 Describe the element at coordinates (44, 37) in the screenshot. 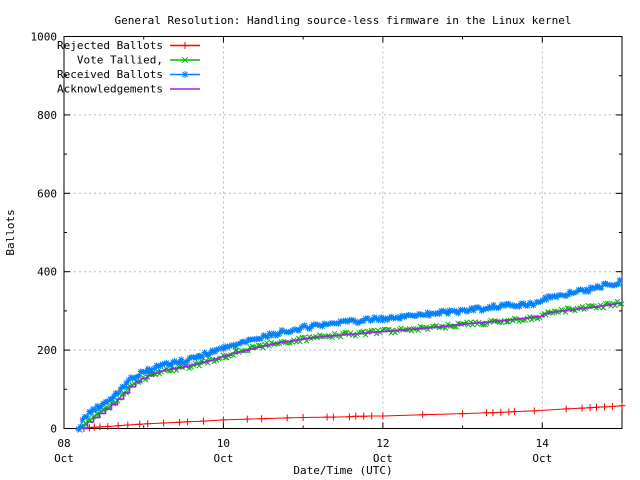

I see `y-tick-label: 1000` at that location.